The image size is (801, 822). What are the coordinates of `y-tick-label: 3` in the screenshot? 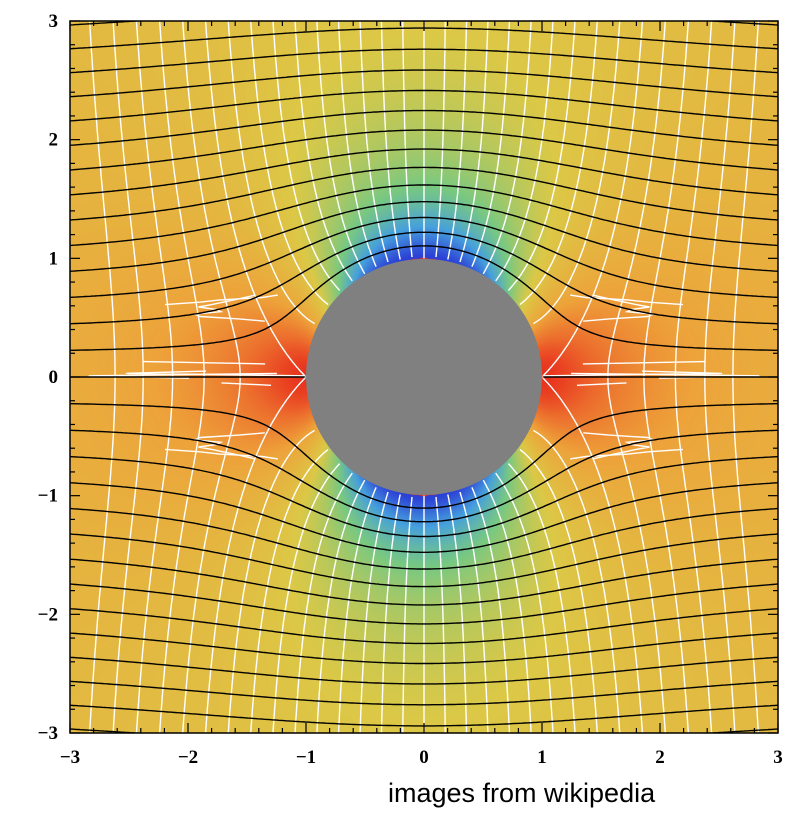 It's located at (54, 21).